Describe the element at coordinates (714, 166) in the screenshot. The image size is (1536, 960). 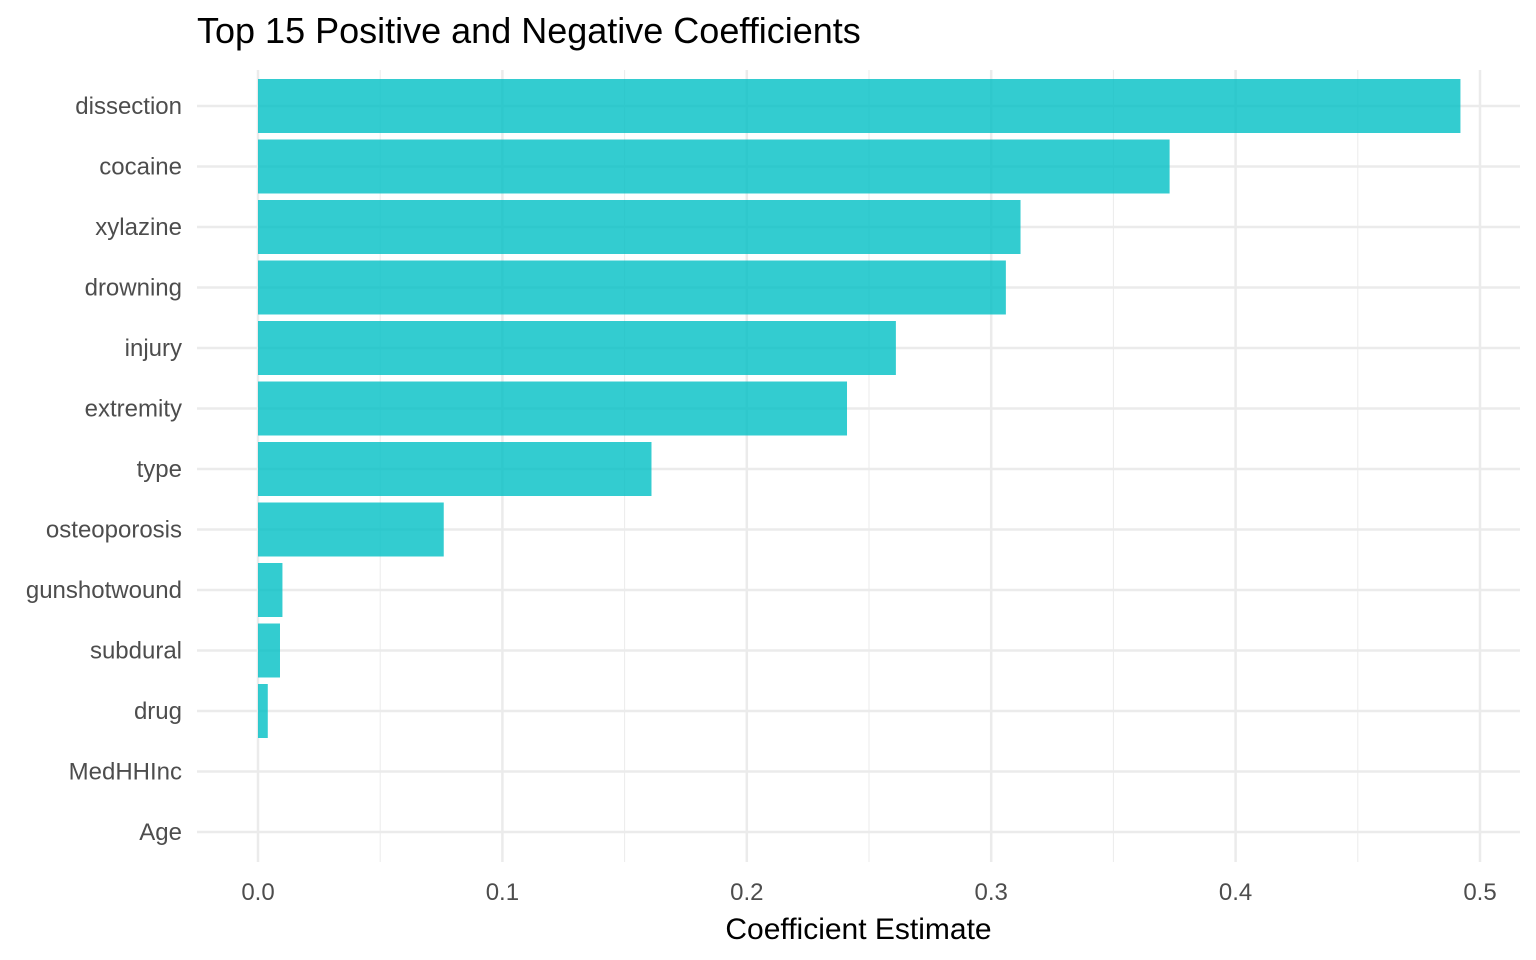
I see `bar-cocaine` at that location.